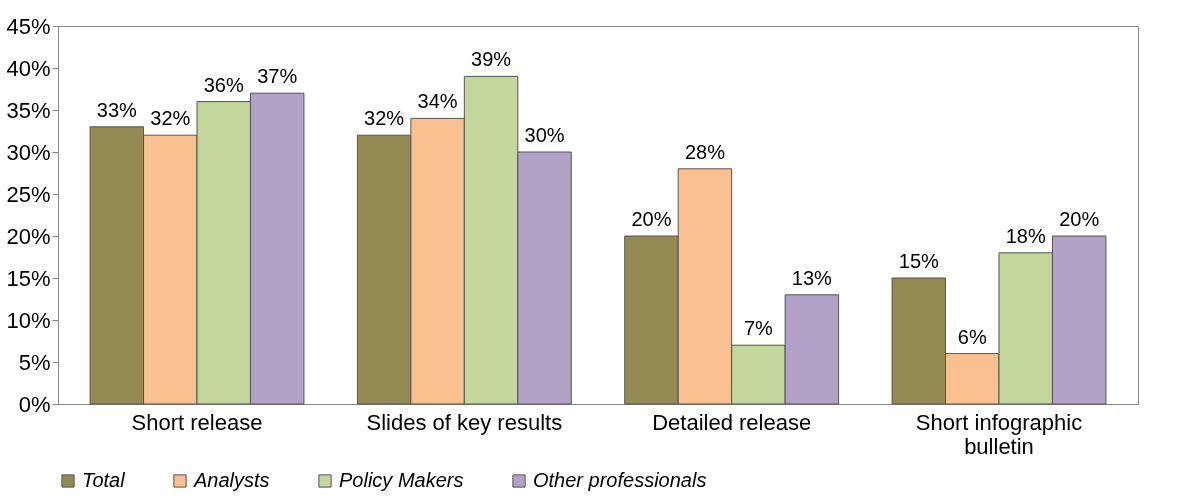  I want to click on data-label: 30%, so click(544, 135).